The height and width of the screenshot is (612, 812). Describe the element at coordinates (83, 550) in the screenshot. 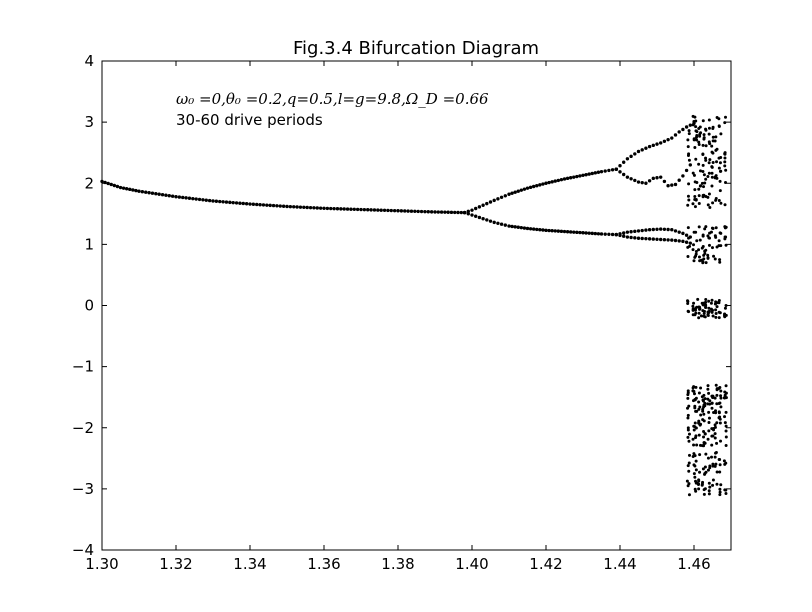

I see `y-tick-label: −4` at that location.